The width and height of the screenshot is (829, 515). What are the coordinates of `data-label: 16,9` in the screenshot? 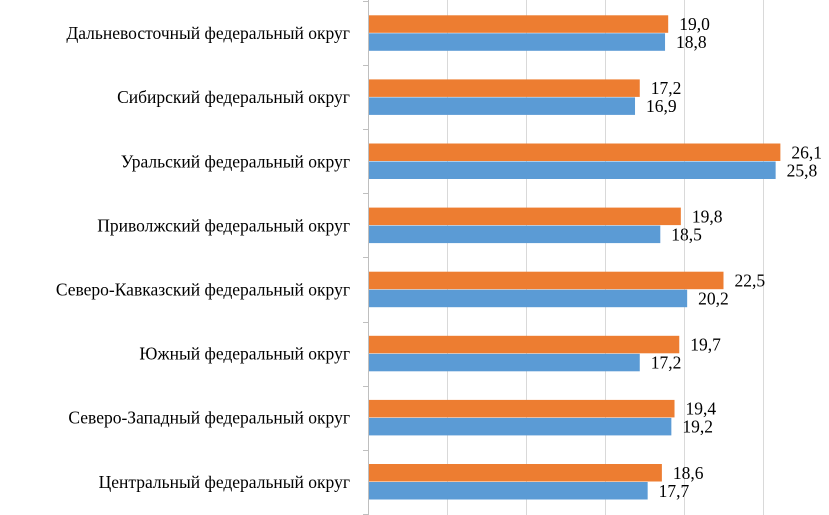 It's located at (661, 106).